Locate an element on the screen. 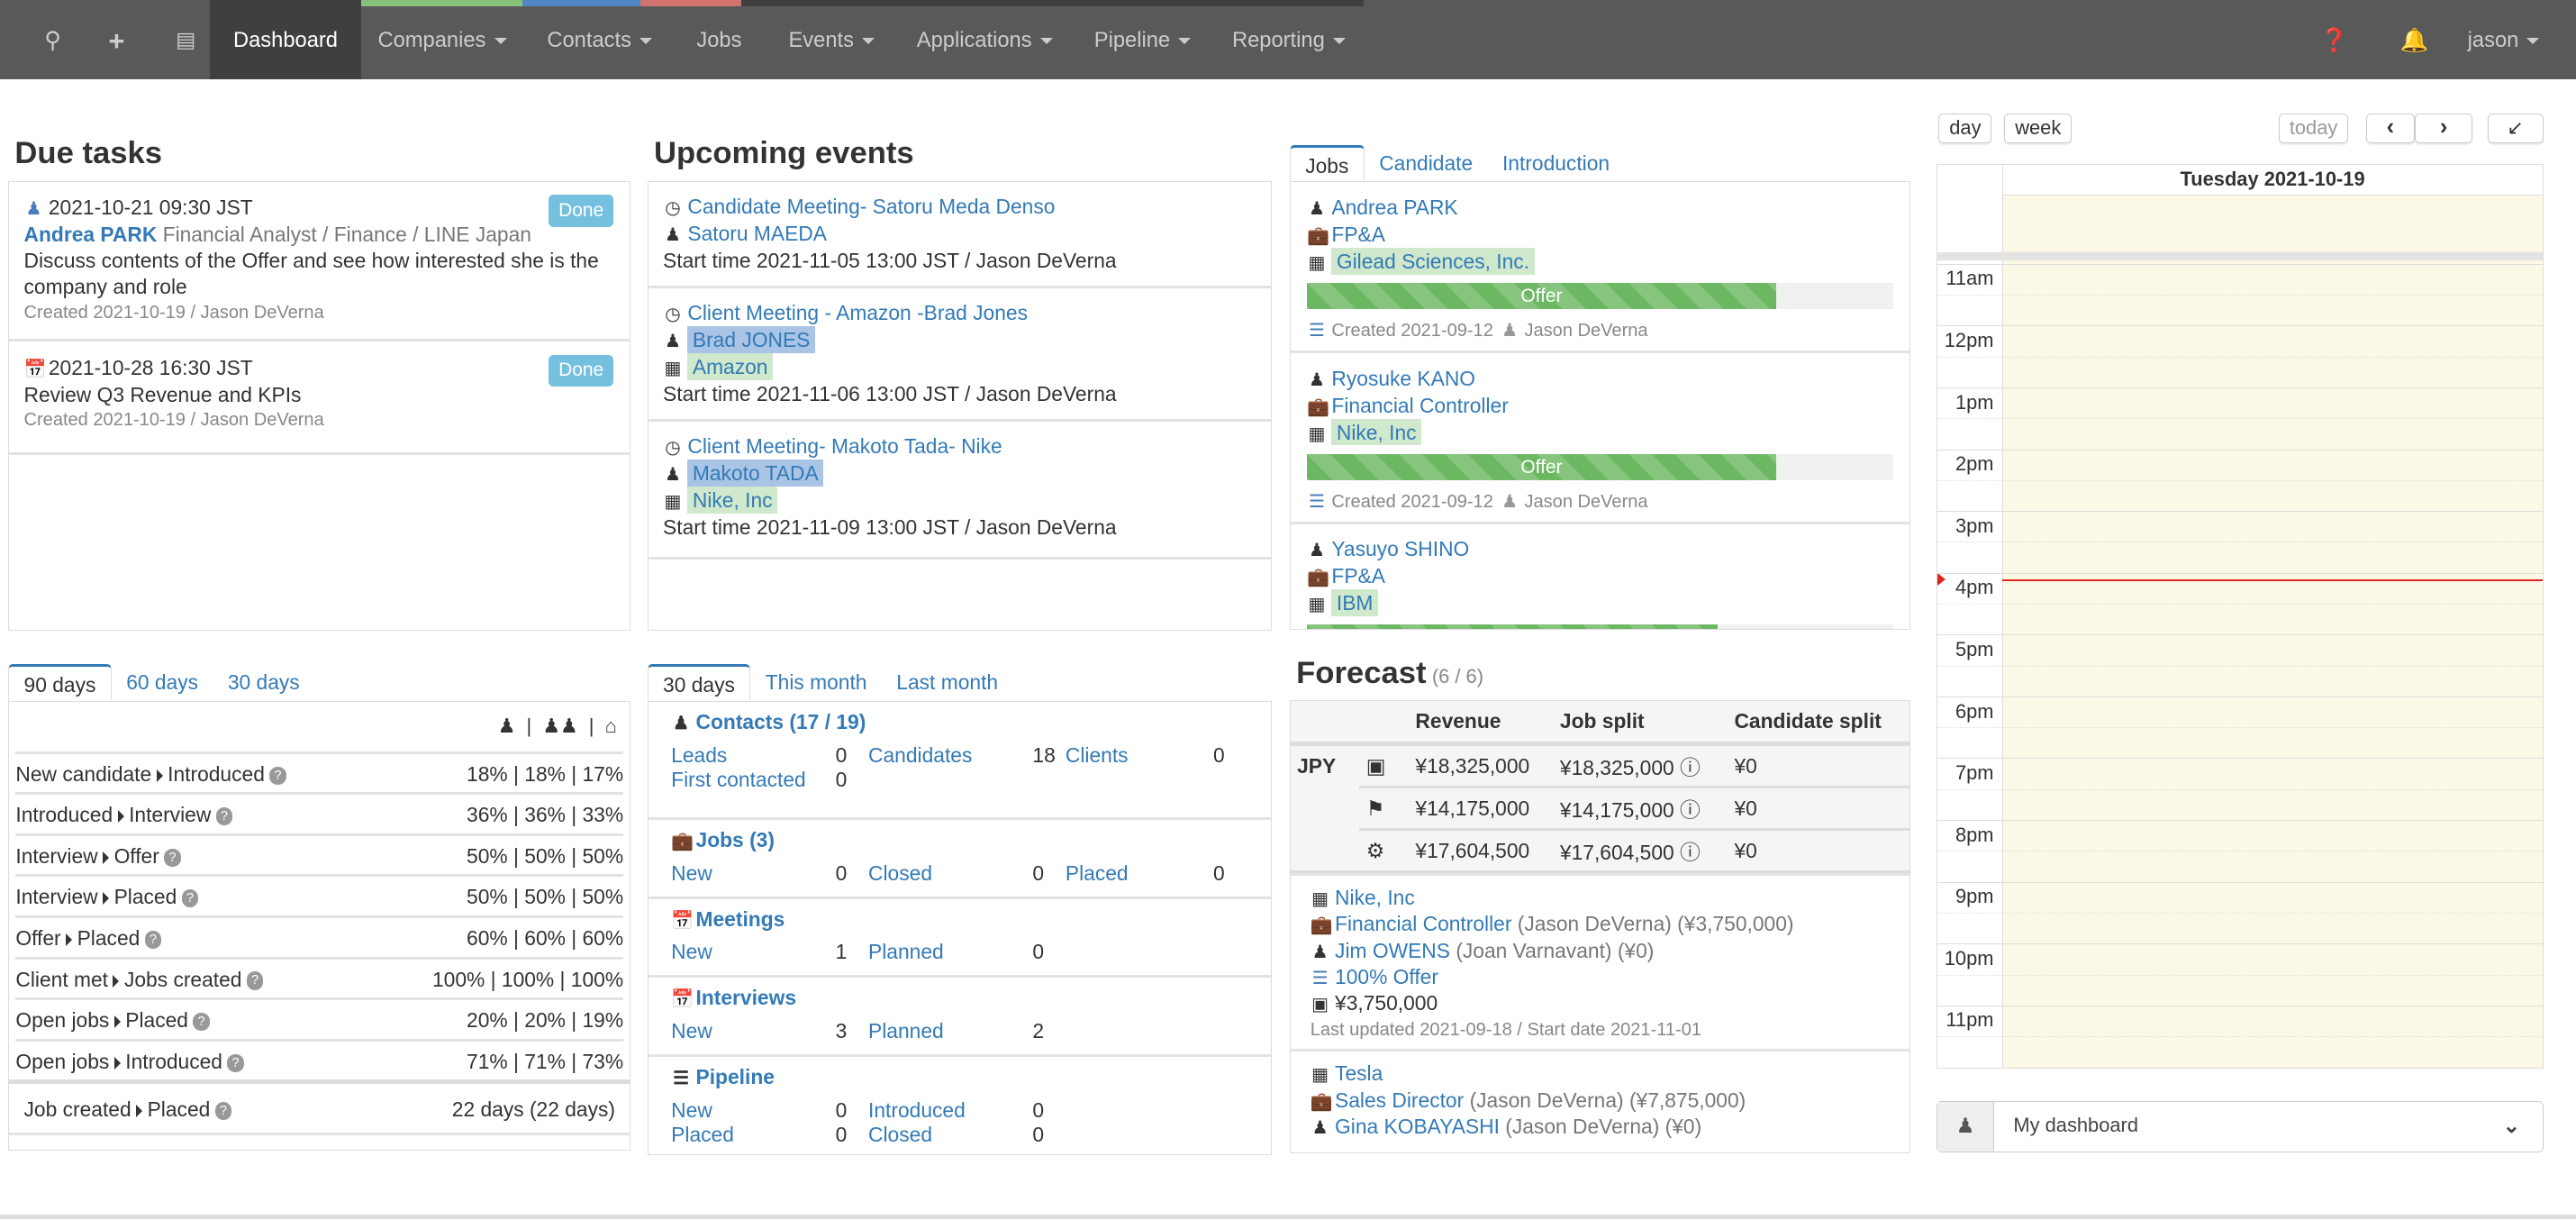 The height and width of the screenshot is (1220, 2576). interviews-planned-link: Planned is located at coordinates (906, 1030).